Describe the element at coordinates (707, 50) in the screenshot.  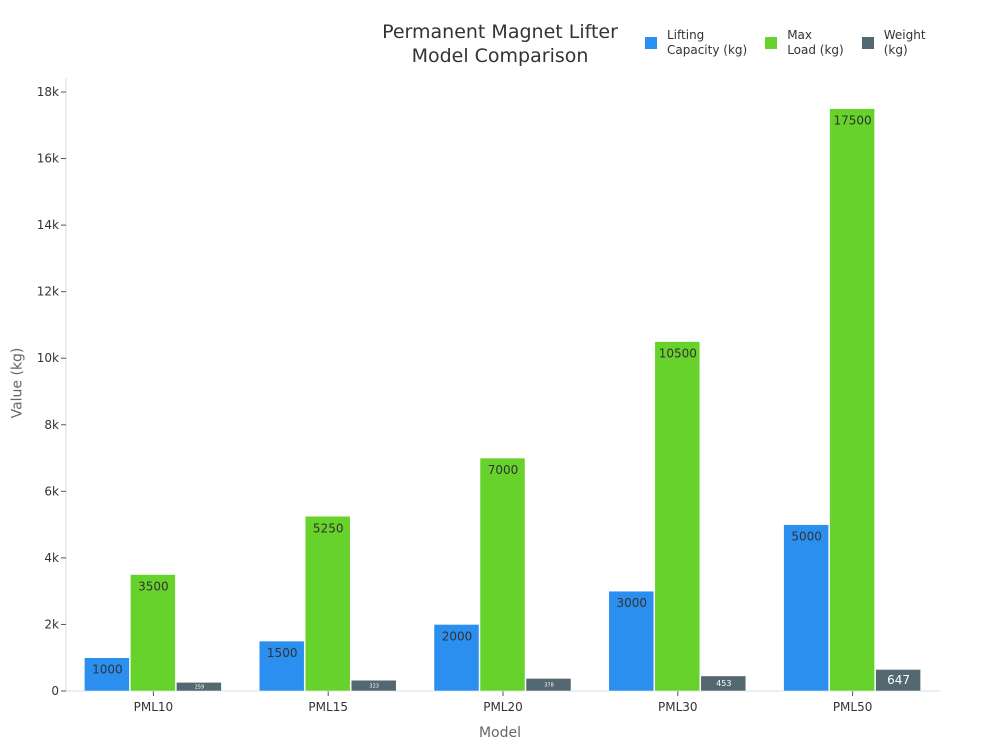
I see `legend-label: Capacity (kg)` at that location.